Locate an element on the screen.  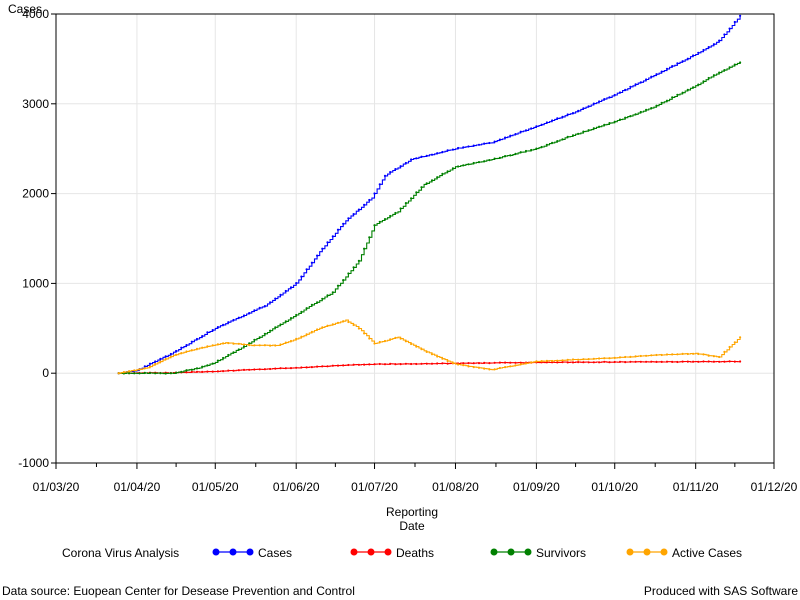
x-tick-label: 01/05/20 is located at coordinates (215, 487).